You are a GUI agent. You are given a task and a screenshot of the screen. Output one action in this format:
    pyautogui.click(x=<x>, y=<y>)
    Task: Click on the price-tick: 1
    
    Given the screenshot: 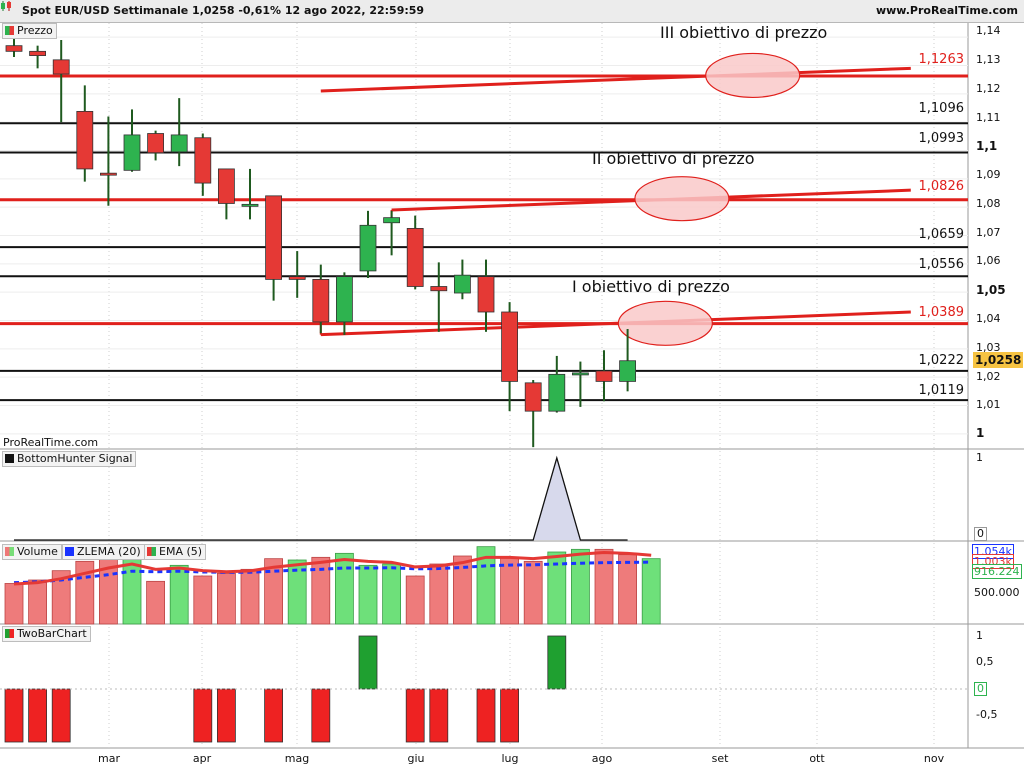 What is the action you would take?
    pyautogui.click(x=980, y=433)
    